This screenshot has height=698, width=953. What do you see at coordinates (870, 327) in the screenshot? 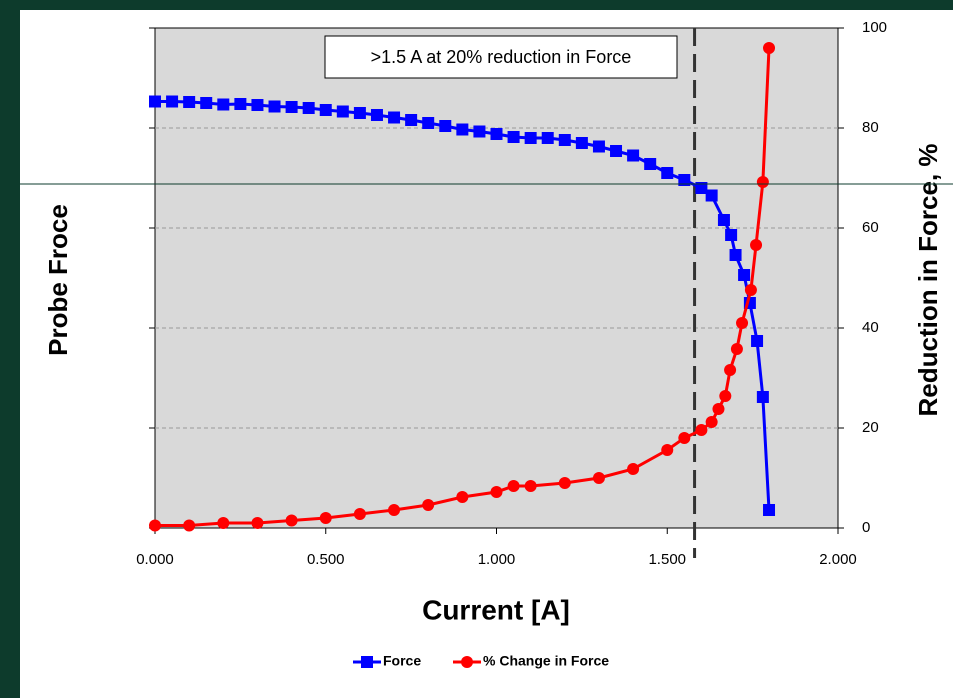
I see `y2-tick-label: 40` at bounding box center [870, 327].